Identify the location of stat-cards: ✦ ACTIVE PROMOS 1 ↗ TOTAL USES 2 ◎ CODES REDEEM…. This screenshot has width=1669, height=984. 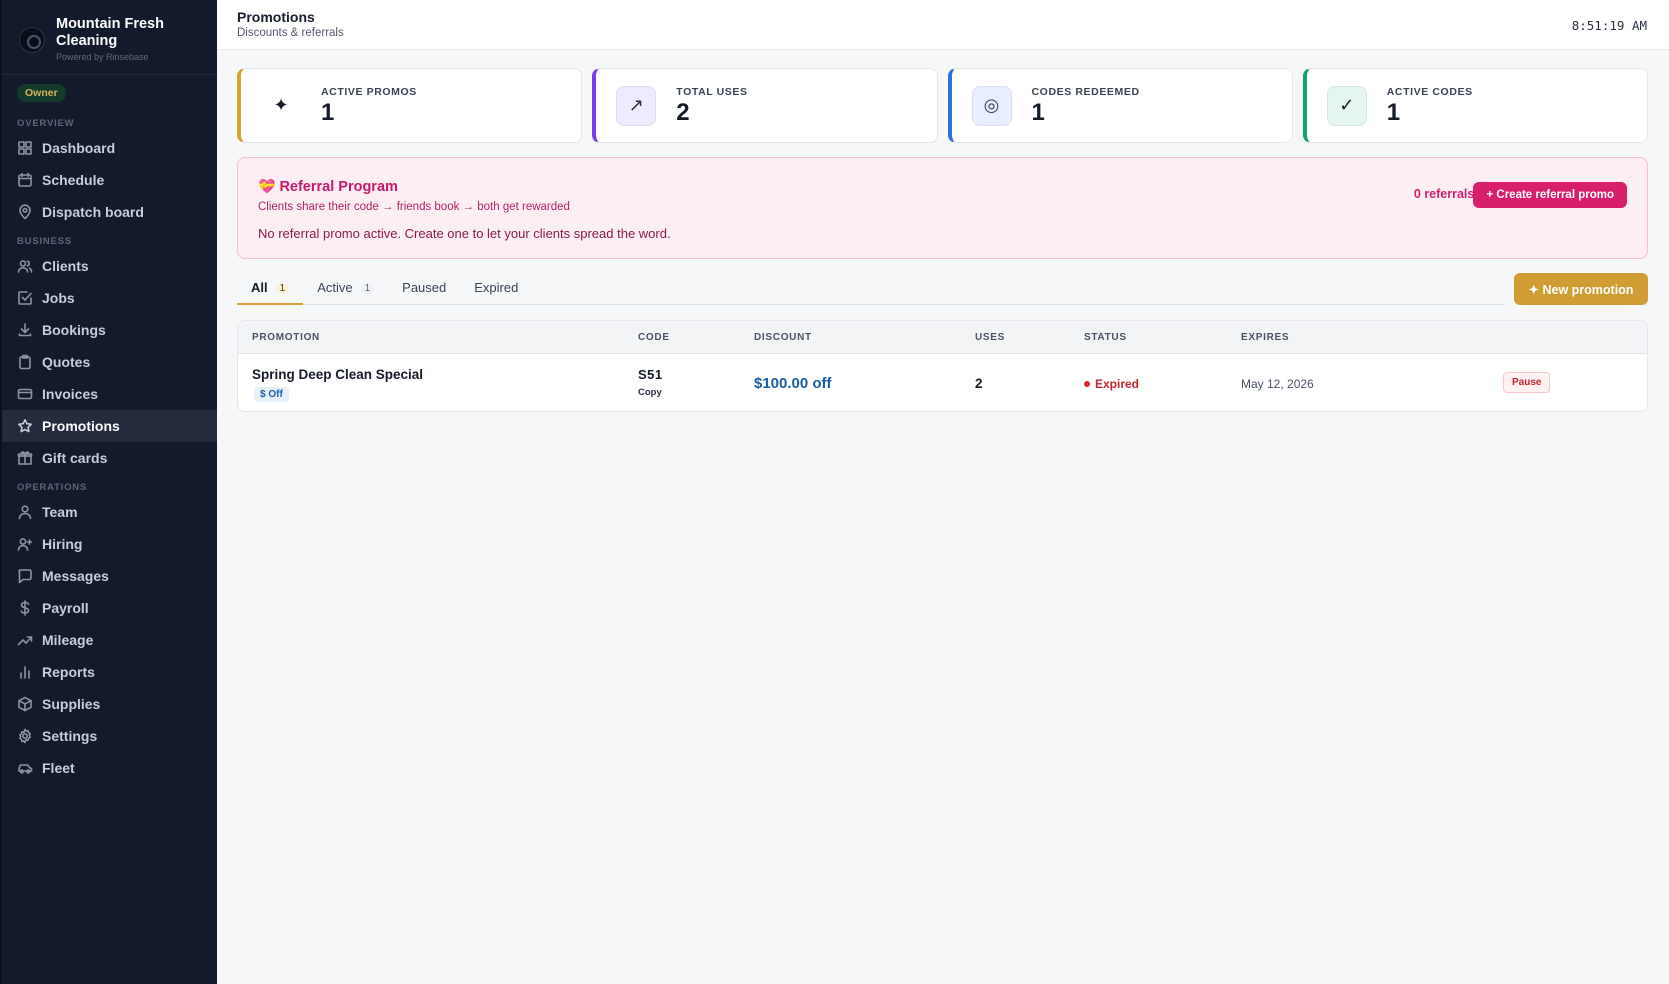
(942, 105).